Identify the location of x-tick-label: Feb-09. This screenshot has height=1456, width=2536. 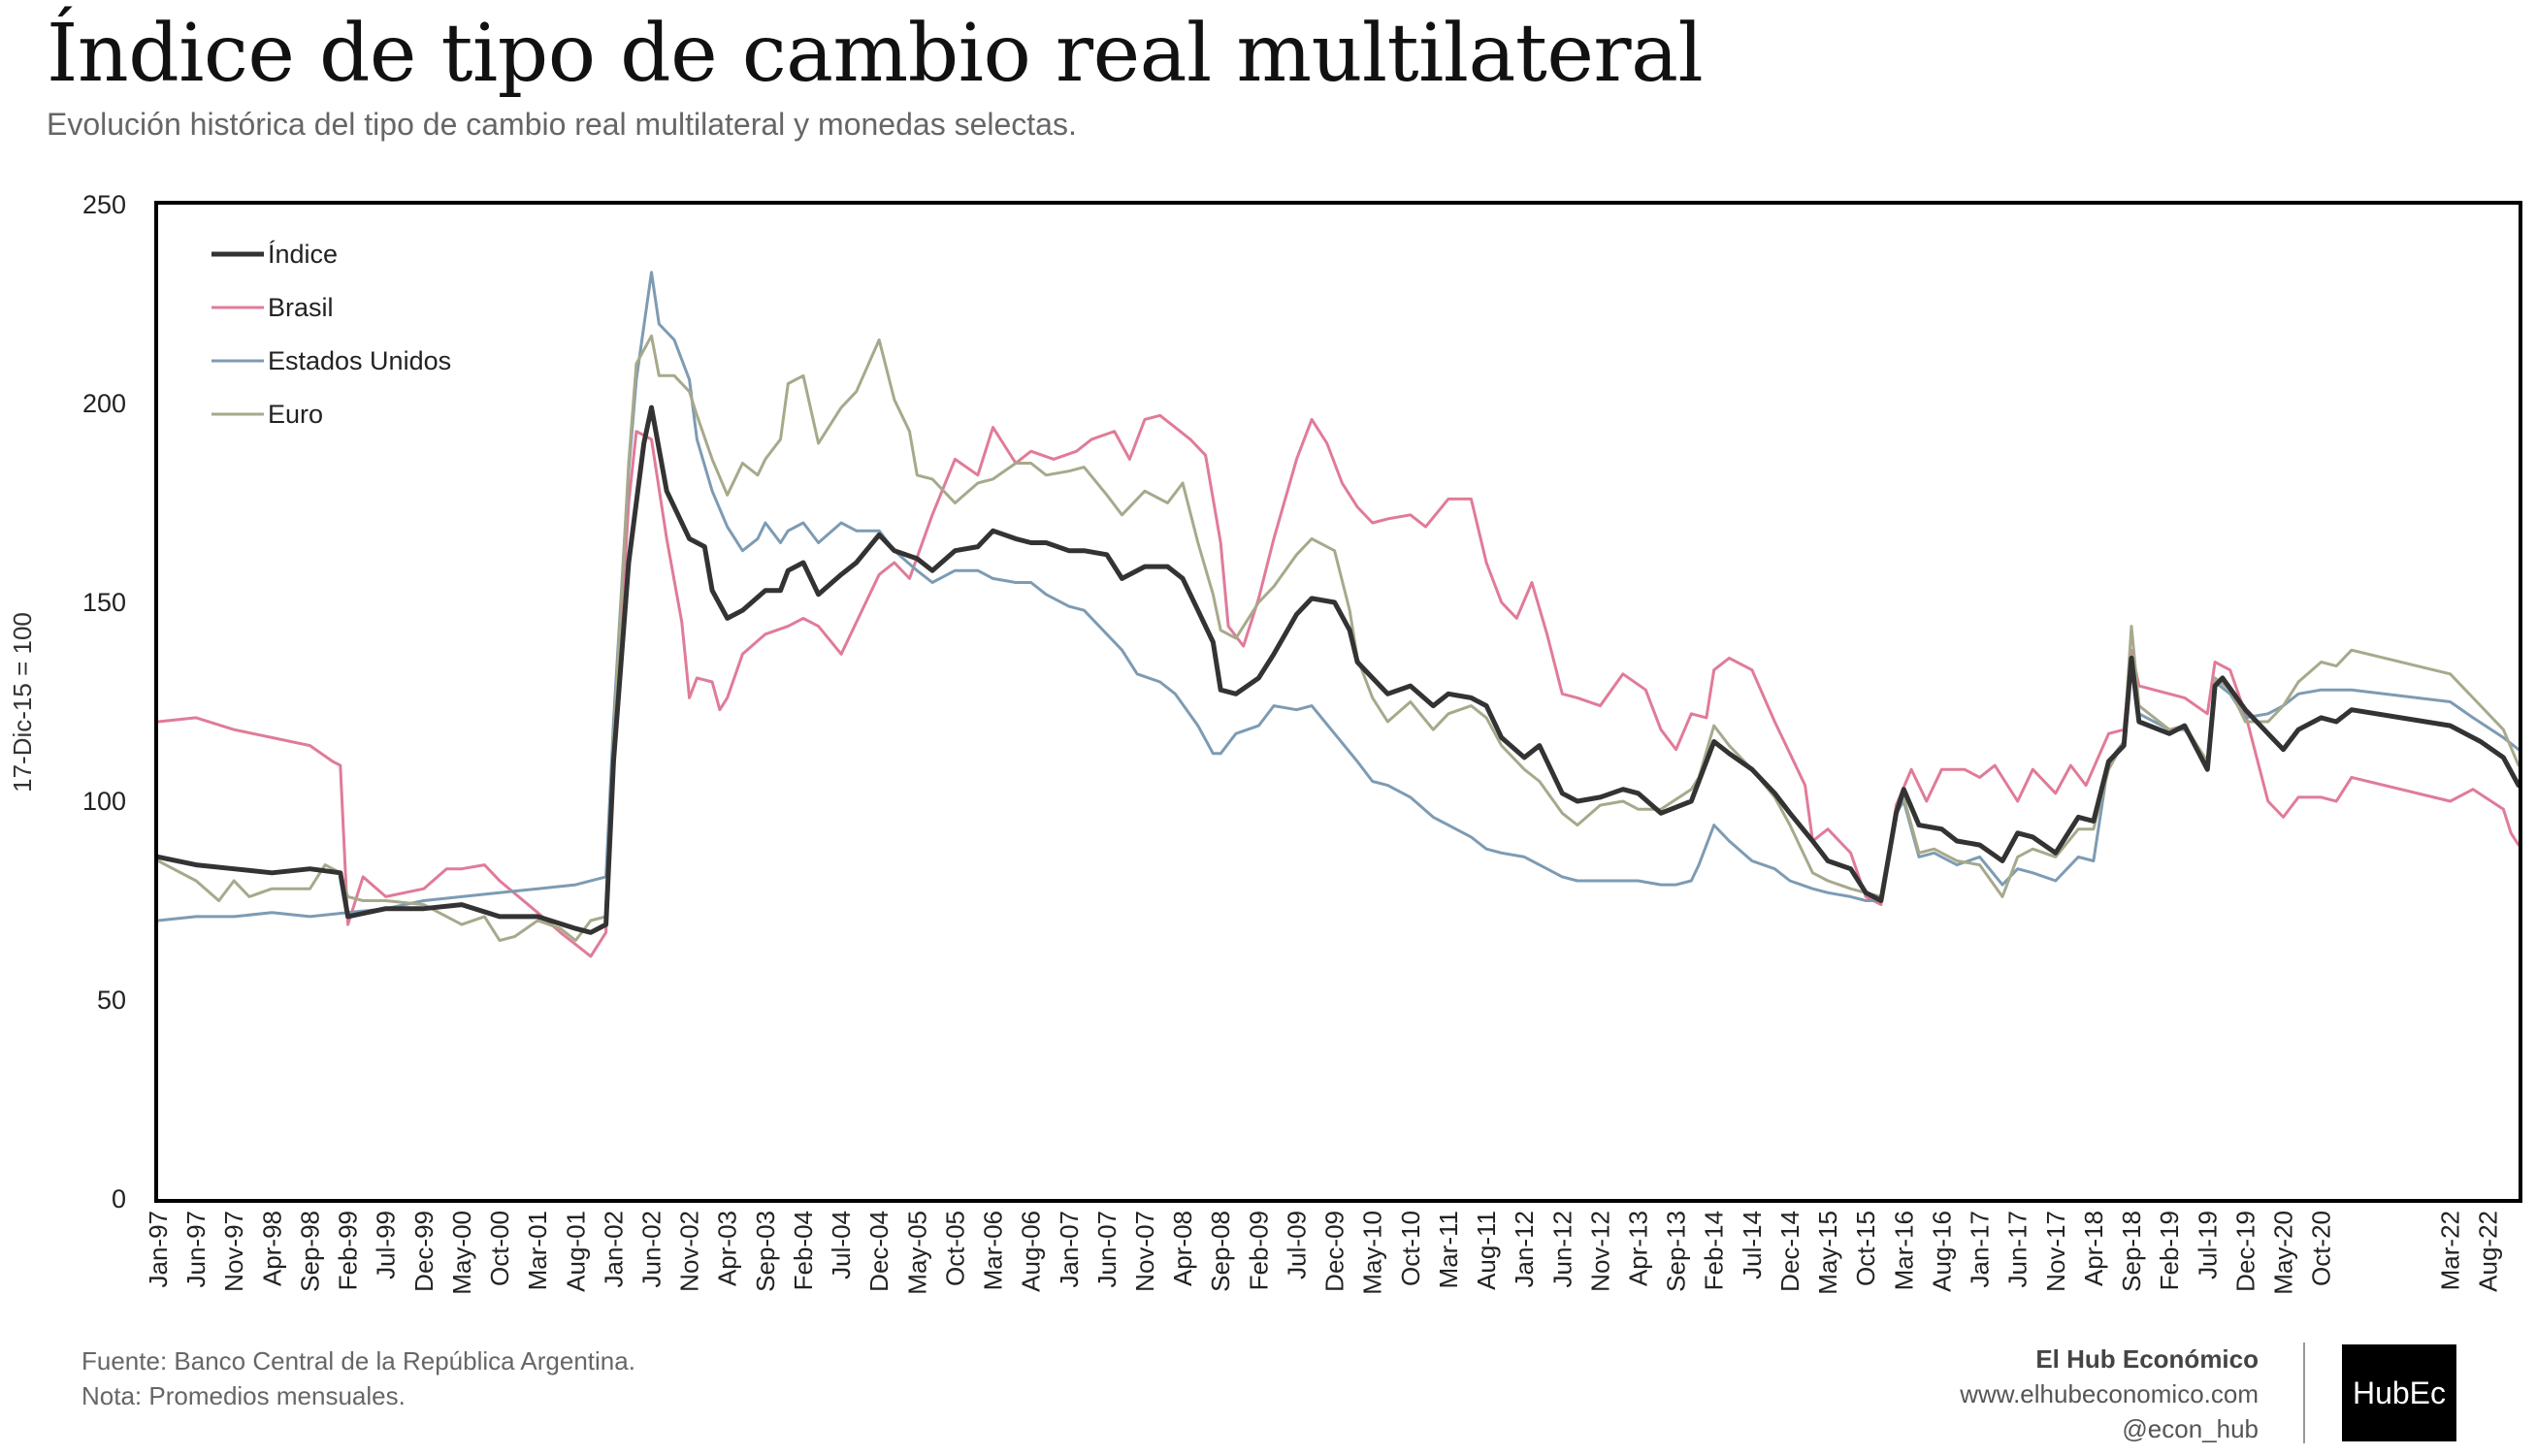
(1258, 1250).